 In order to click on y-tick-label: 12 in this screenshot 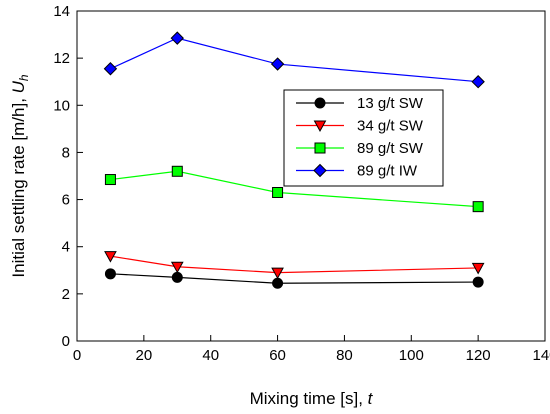, I will do `click(61, 58)`.